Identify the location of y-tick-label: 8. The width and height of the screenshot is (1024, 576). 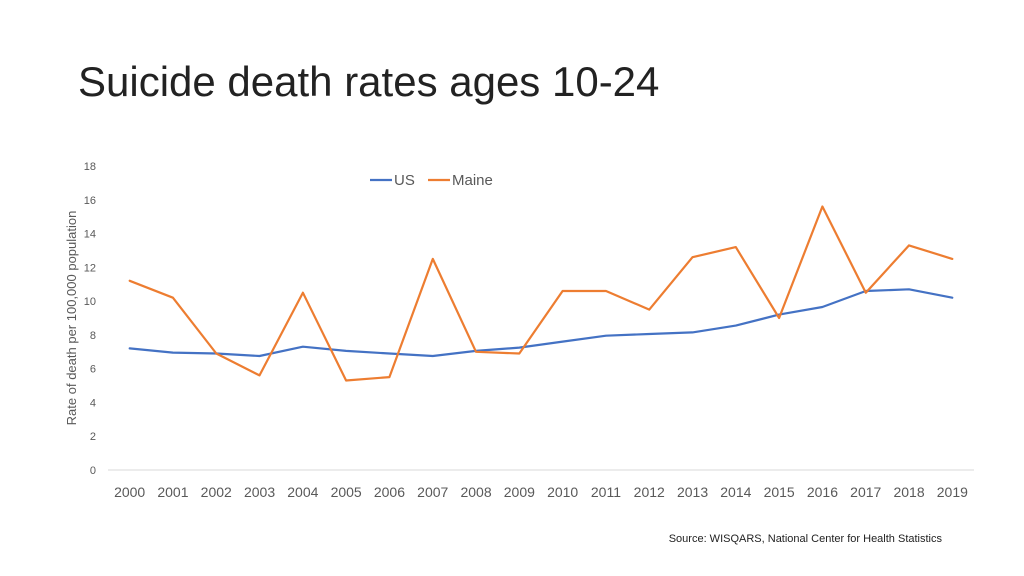
(93, 336).